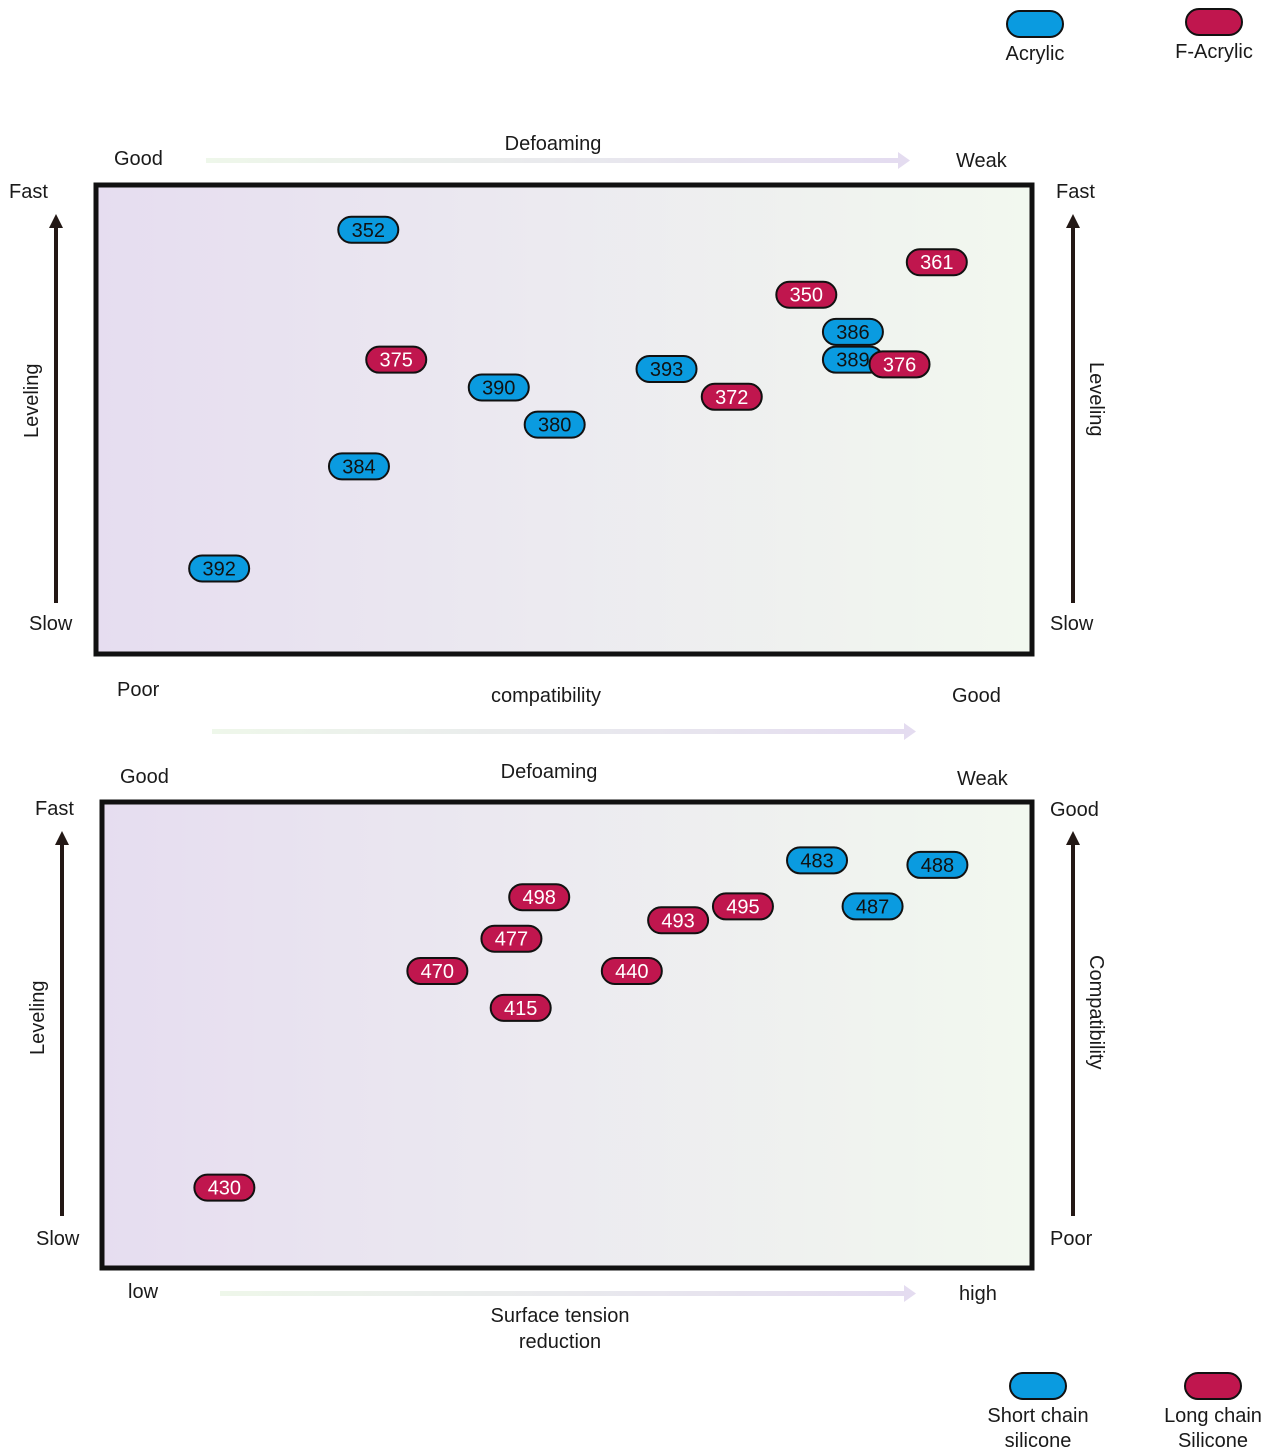  I want to click on chart-2-point-label-483: 483, so click(816, 861).